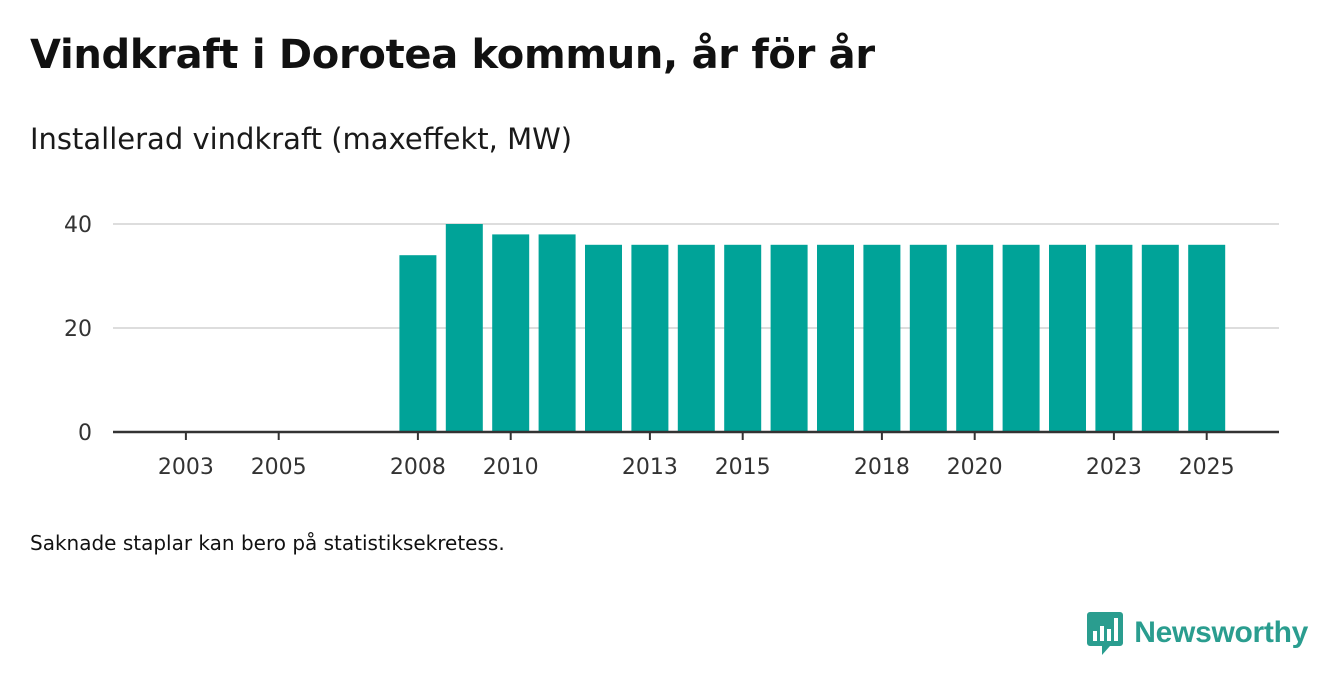 This screenshot has height=685, width=1340. I want to click on x-tick-label: 2005, so click(279, 467).